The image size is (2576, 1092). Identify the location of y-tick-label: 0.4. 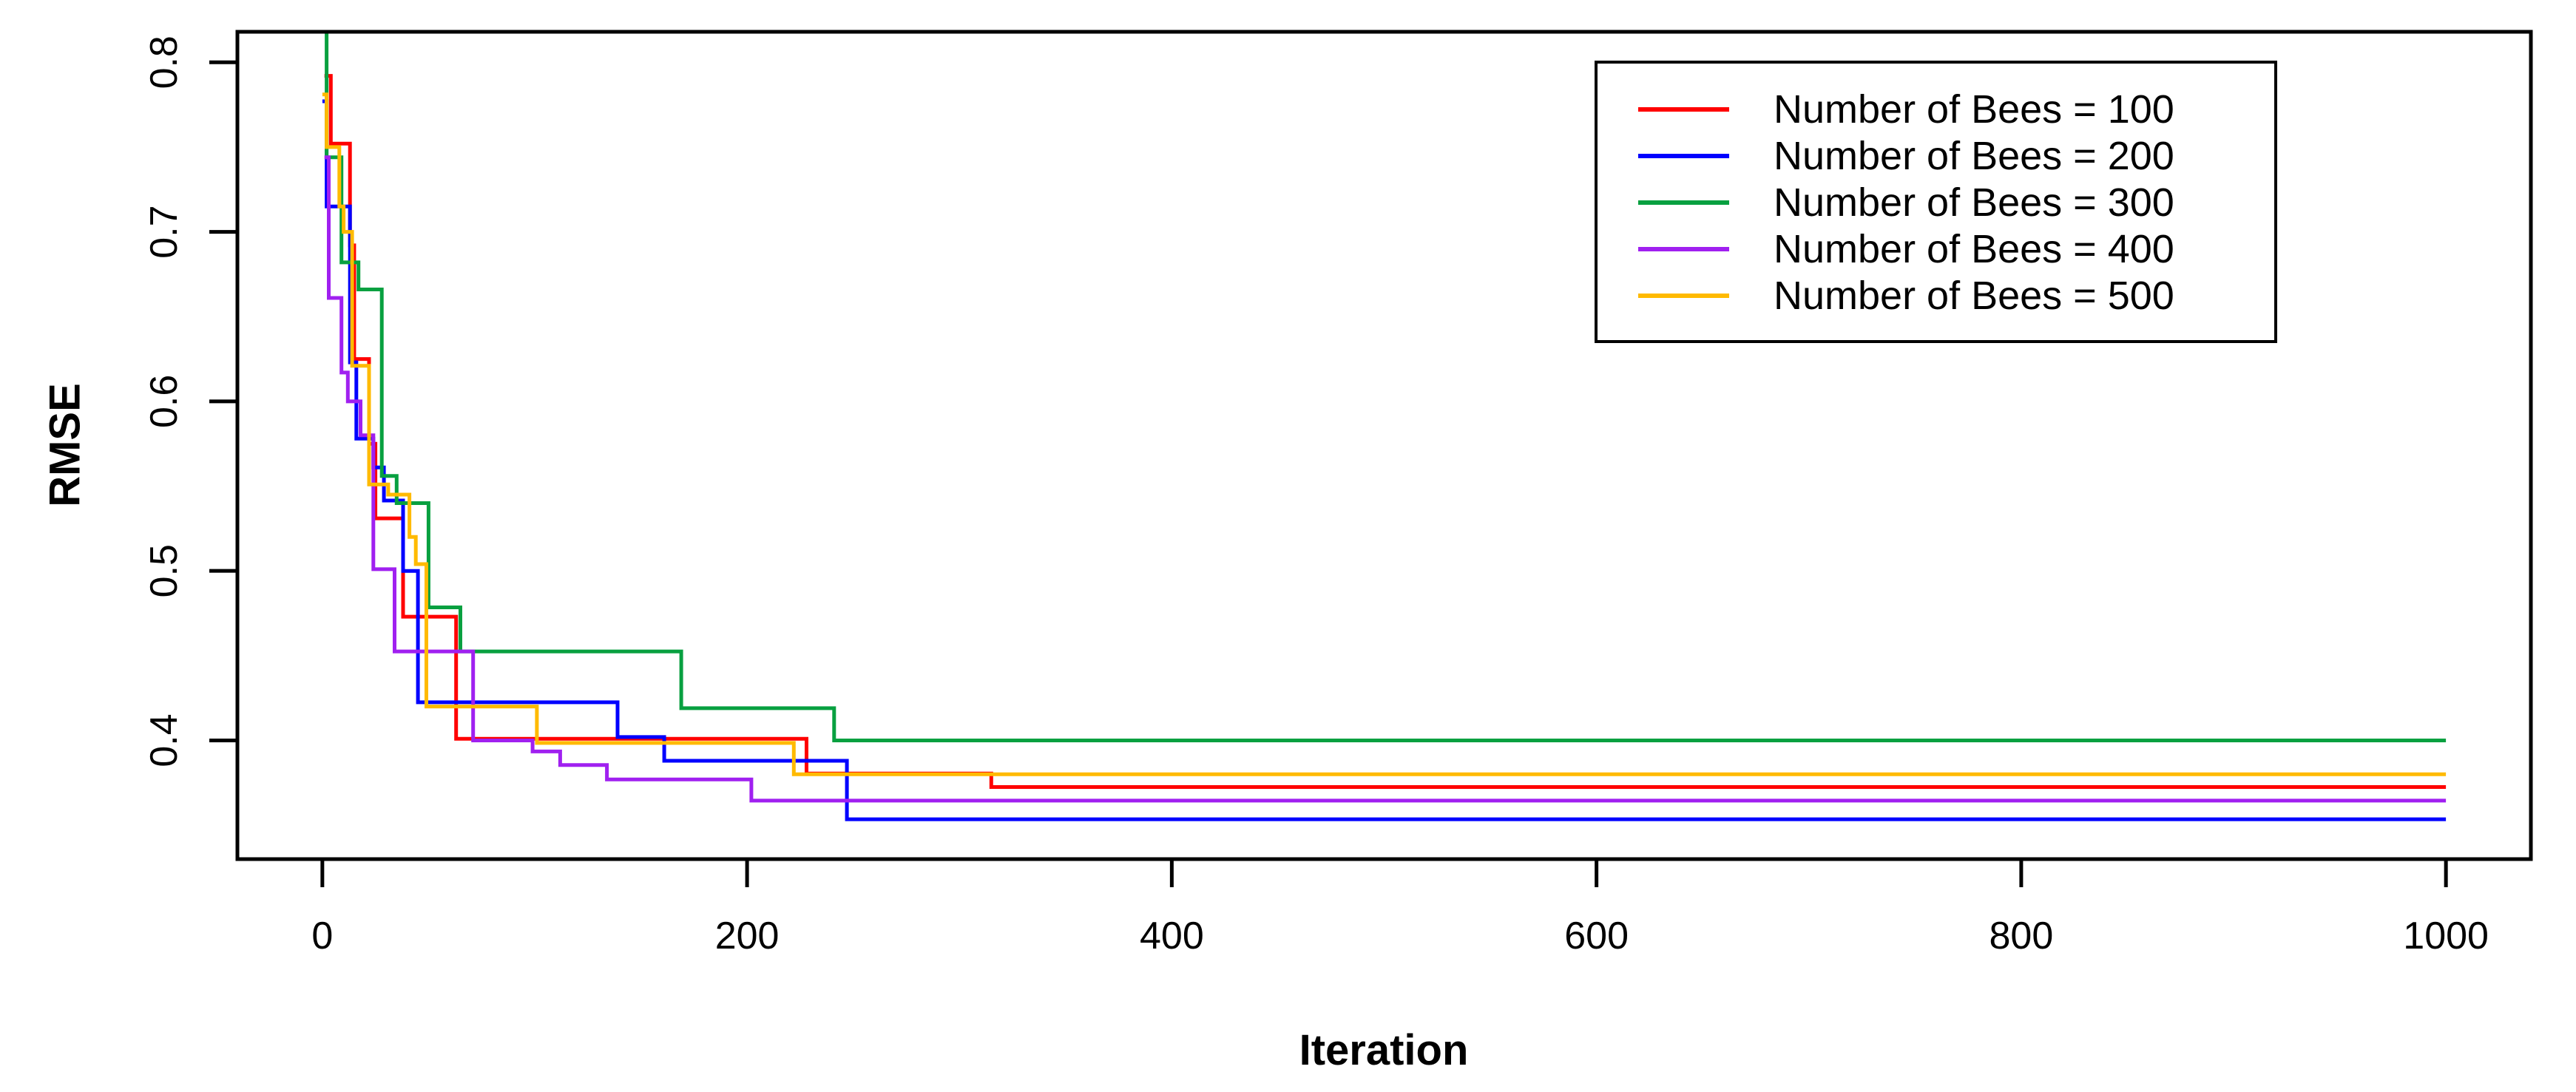
(164, 740).